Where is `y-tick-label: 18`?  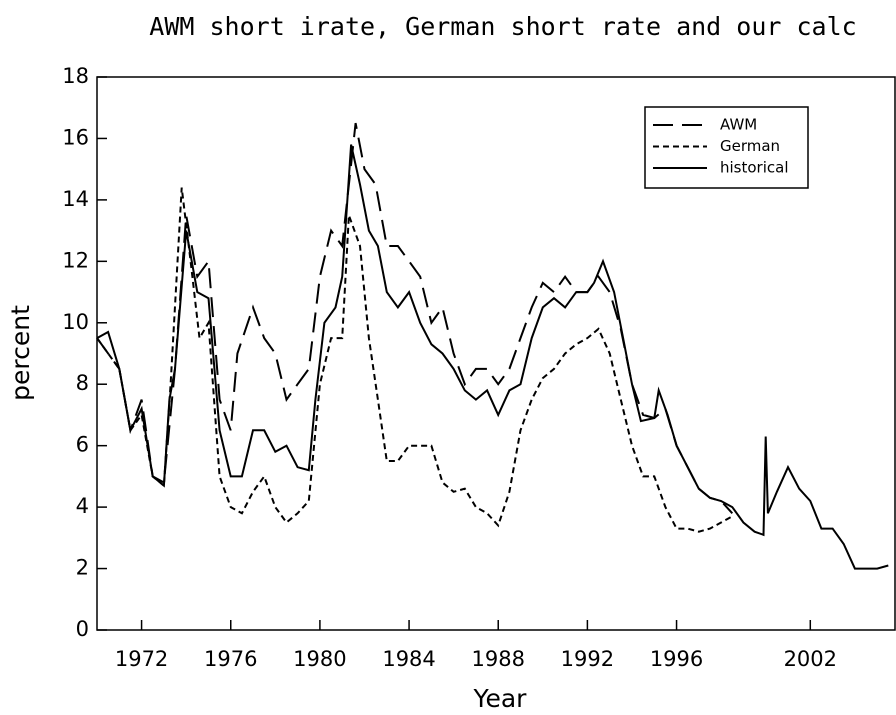 y-tick-label: 18 is located at coordinates (75, 76).